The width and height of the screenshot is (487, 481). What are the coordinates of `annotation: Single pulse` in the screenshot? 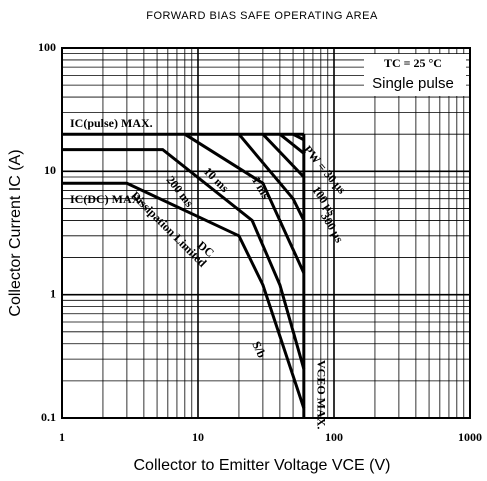 It's located at (413, 83).